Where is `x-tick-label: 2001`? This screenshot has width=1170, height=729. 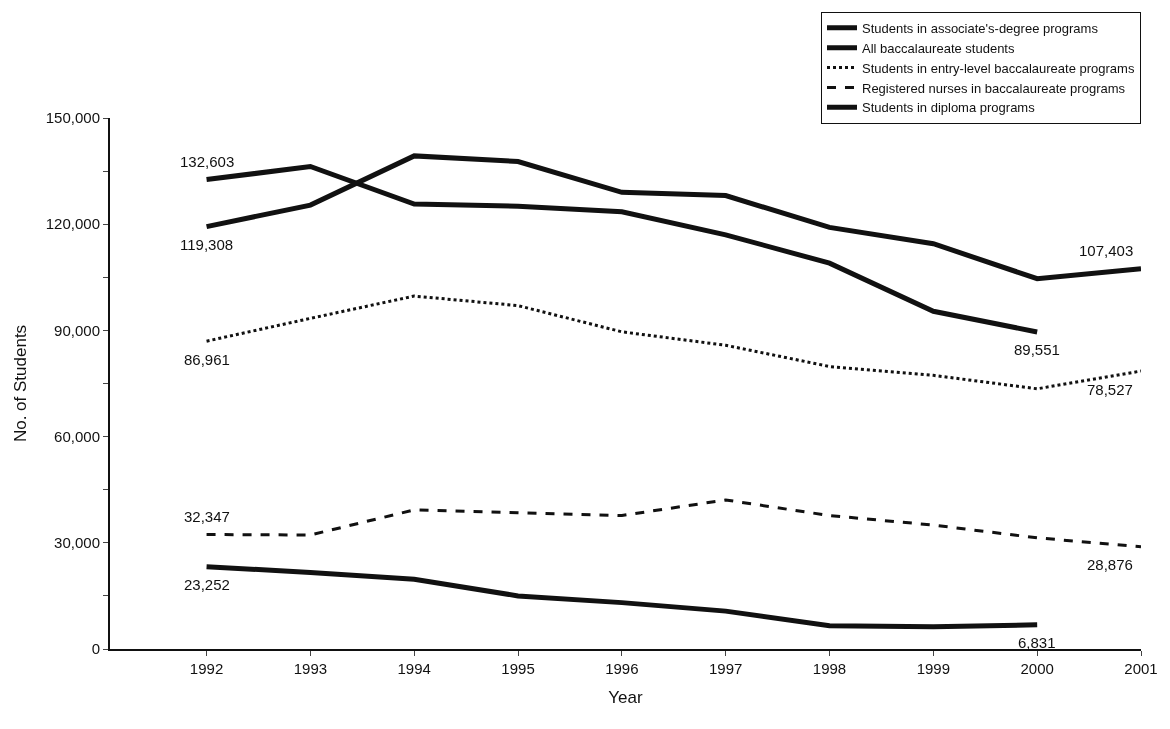
x-tick-label: 2001 is located at coordinates (1141, 668).